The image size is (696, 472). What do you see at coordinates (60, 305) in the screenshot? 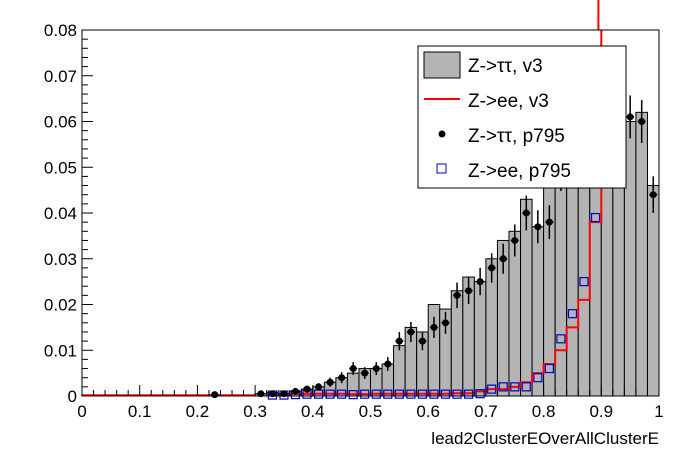
I see `y-tick-label: 0.02` at bounding box center [60, 305].